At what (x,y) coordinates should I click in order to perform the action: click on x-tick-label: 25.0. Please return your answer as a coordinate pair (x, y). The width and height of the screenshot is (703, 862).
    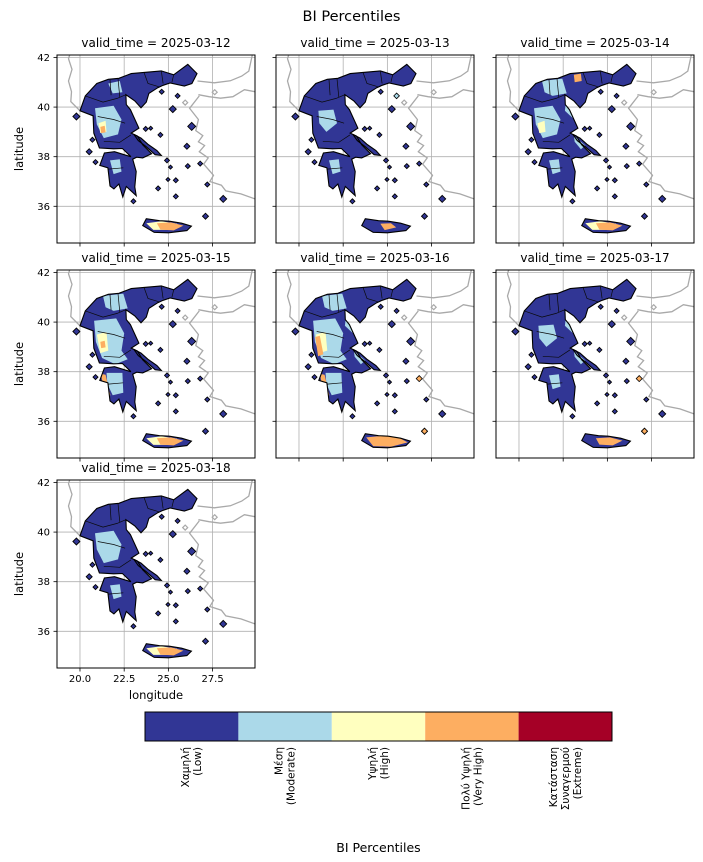
    Looking at the image, I should click on (168, 679).